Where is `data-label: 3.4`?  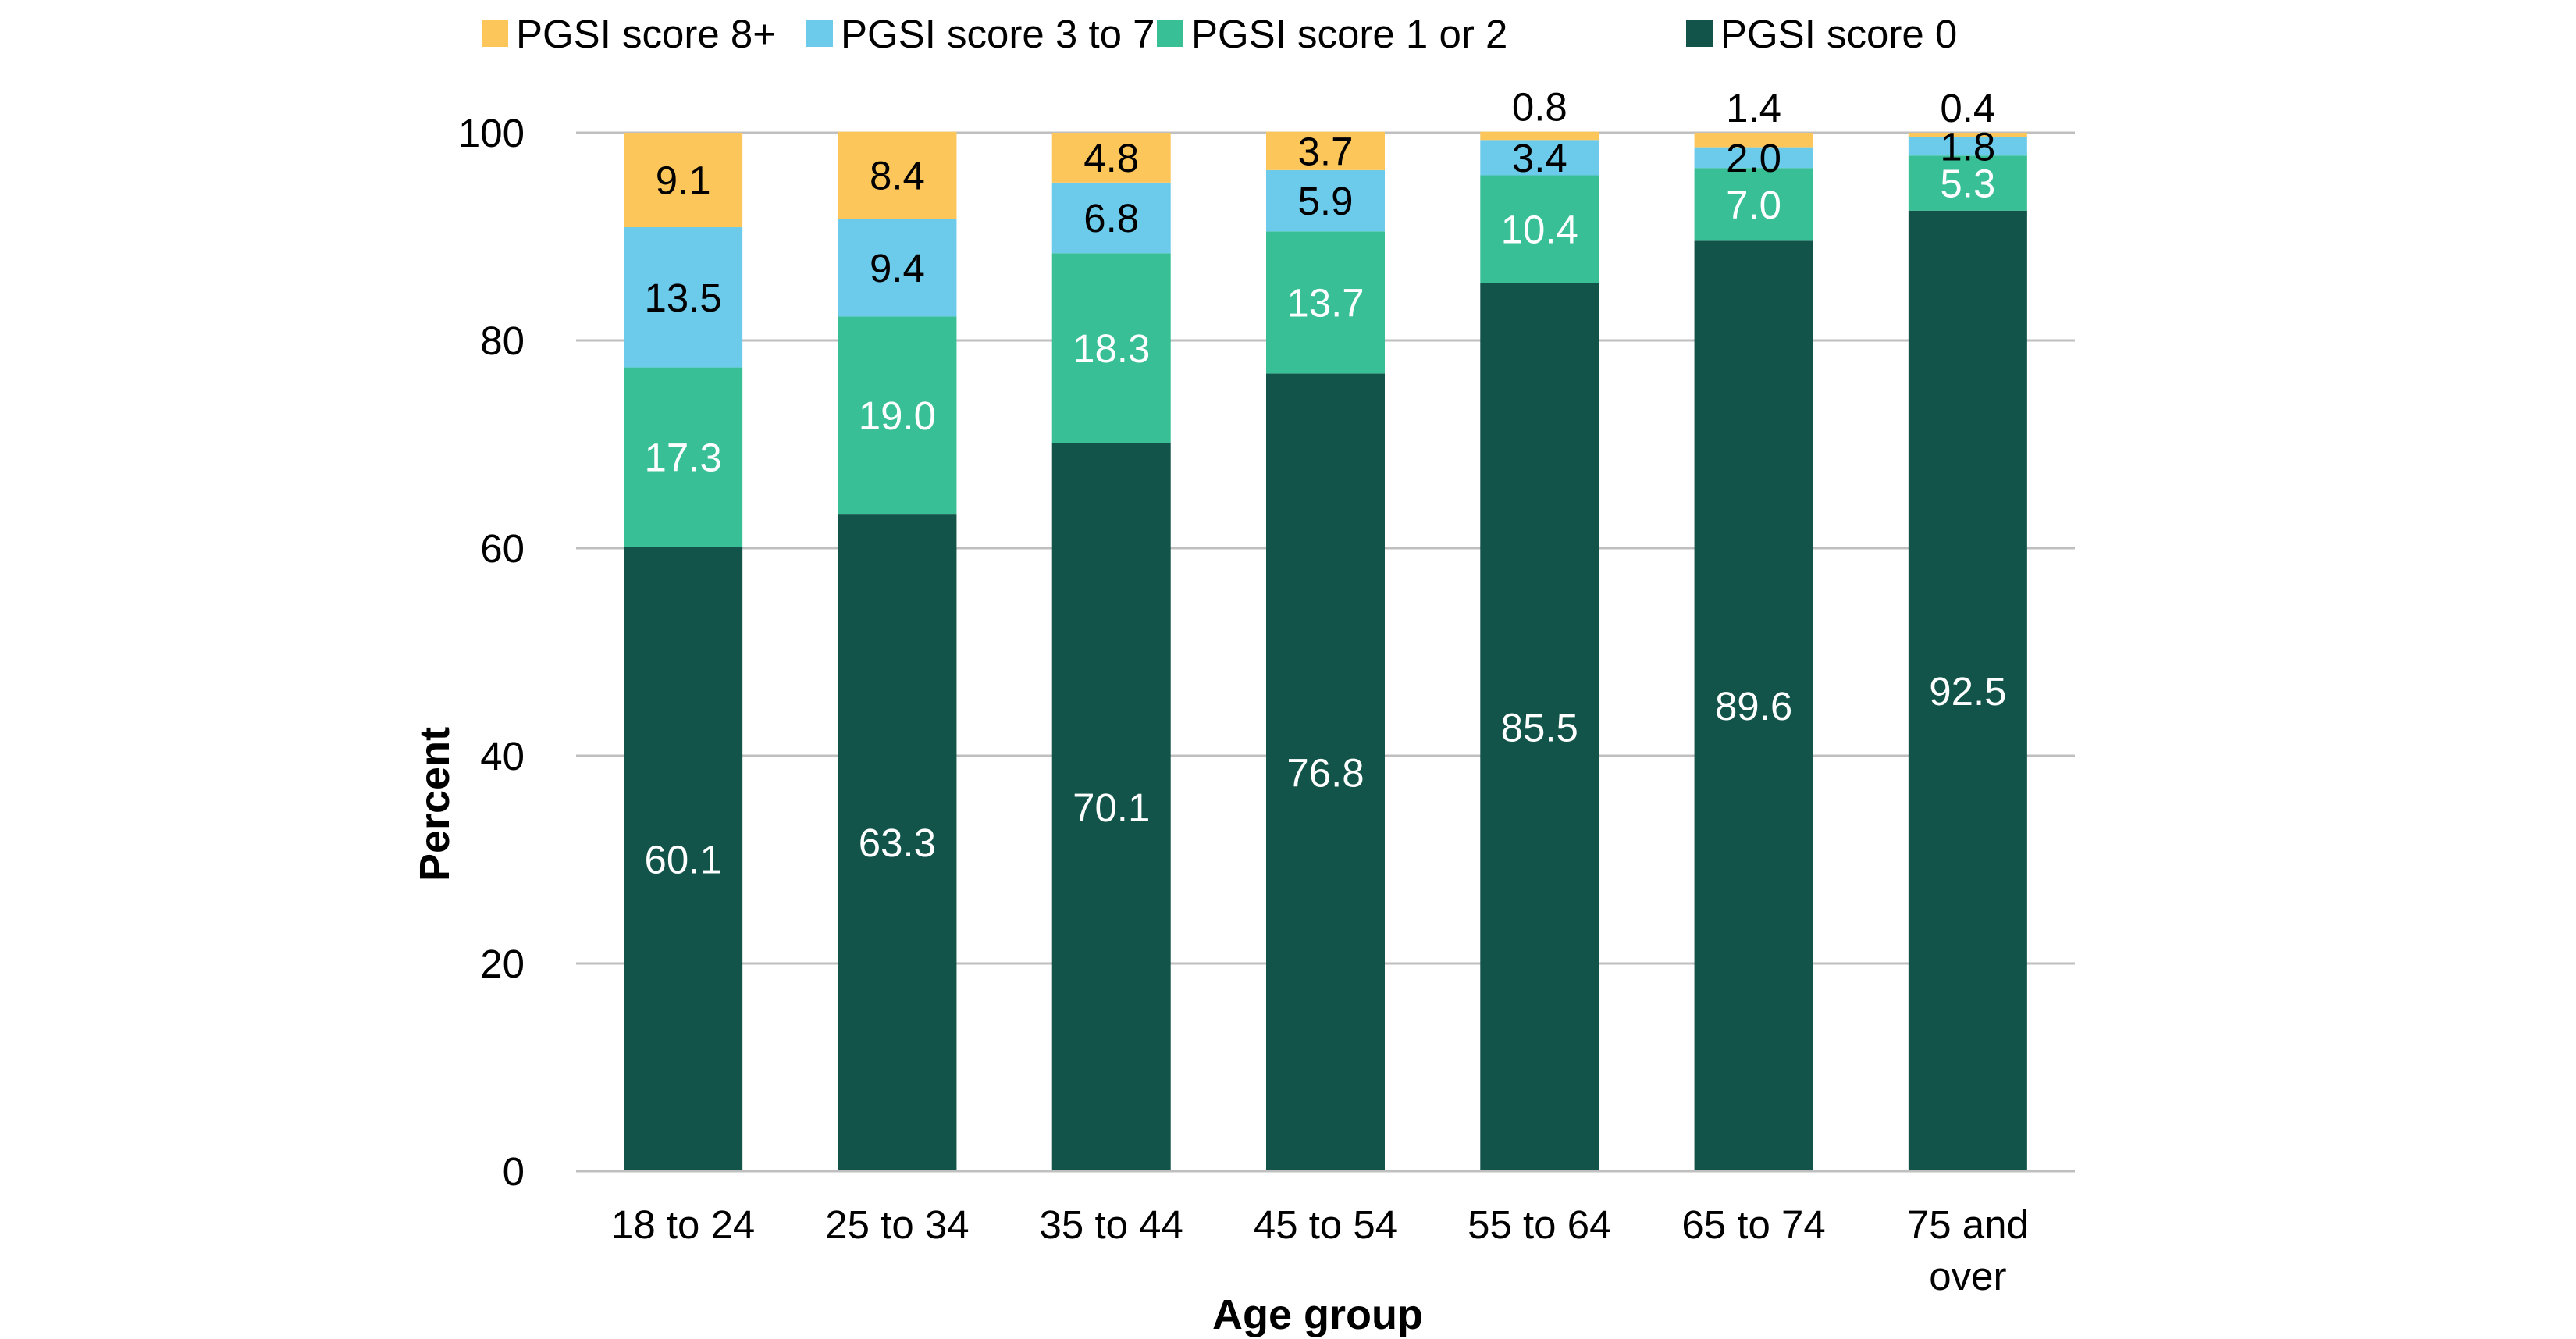 data-label: 3.4 is located at coordinates (1539, 158).